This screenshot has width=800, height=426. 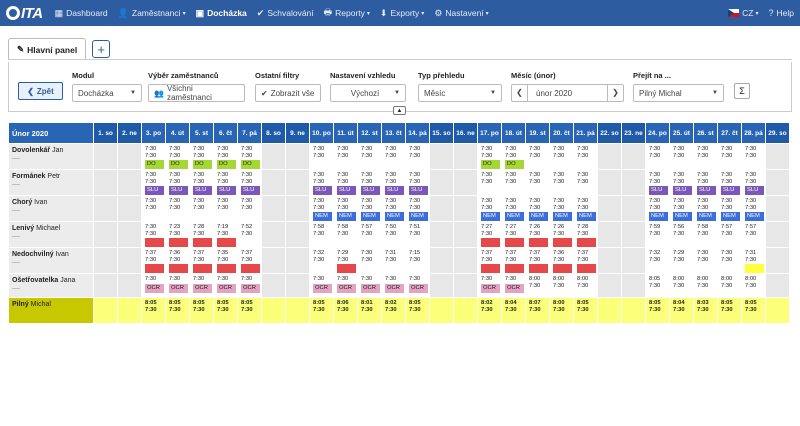 I want to click on day-header: 25. út, so click(x=681, y=133).